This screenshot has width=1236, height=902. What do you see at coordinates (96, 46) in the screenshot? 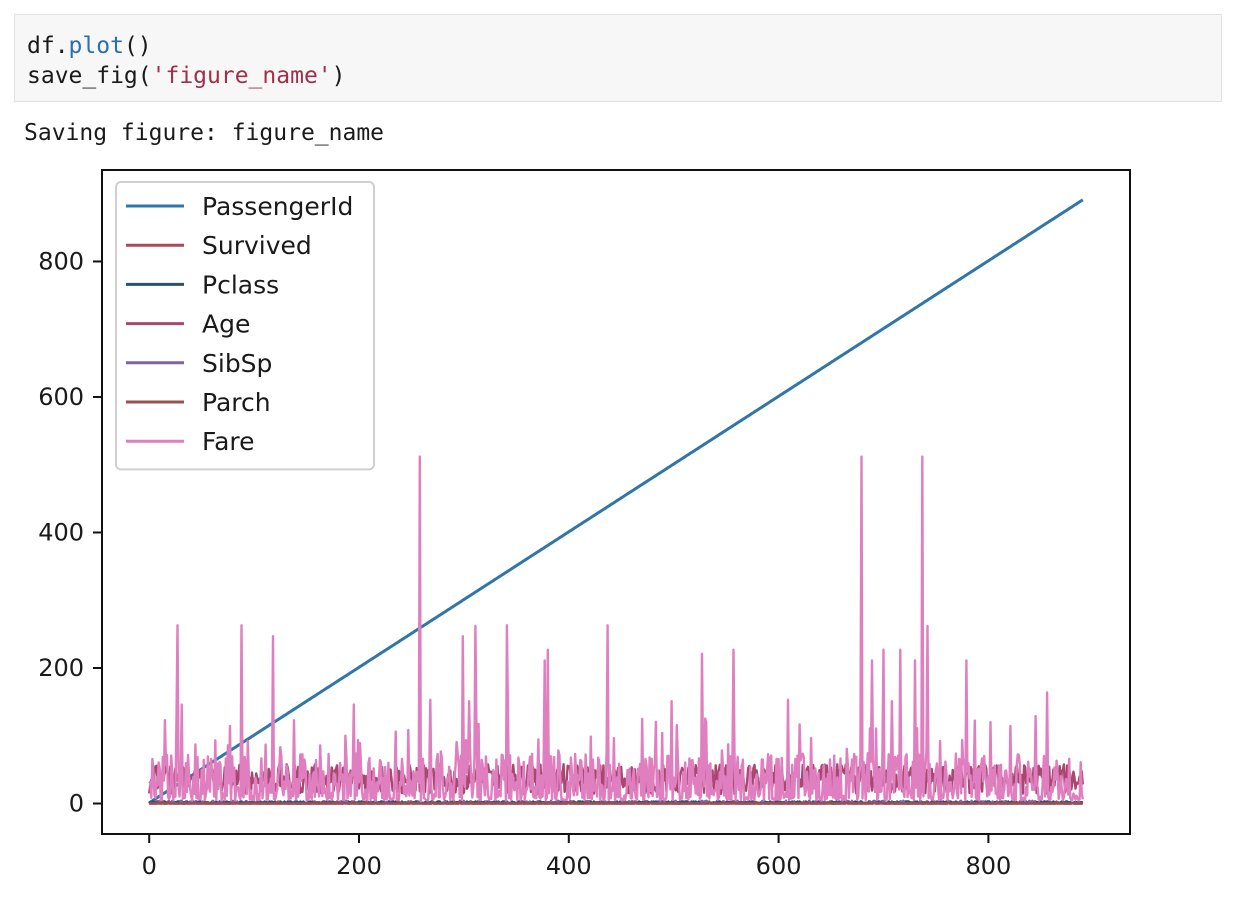
I see `code-function: plot` at bounding box center [96, 46].